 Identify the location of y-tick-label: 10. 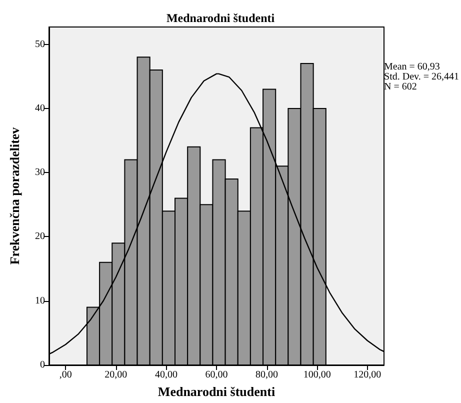
(40, 300).